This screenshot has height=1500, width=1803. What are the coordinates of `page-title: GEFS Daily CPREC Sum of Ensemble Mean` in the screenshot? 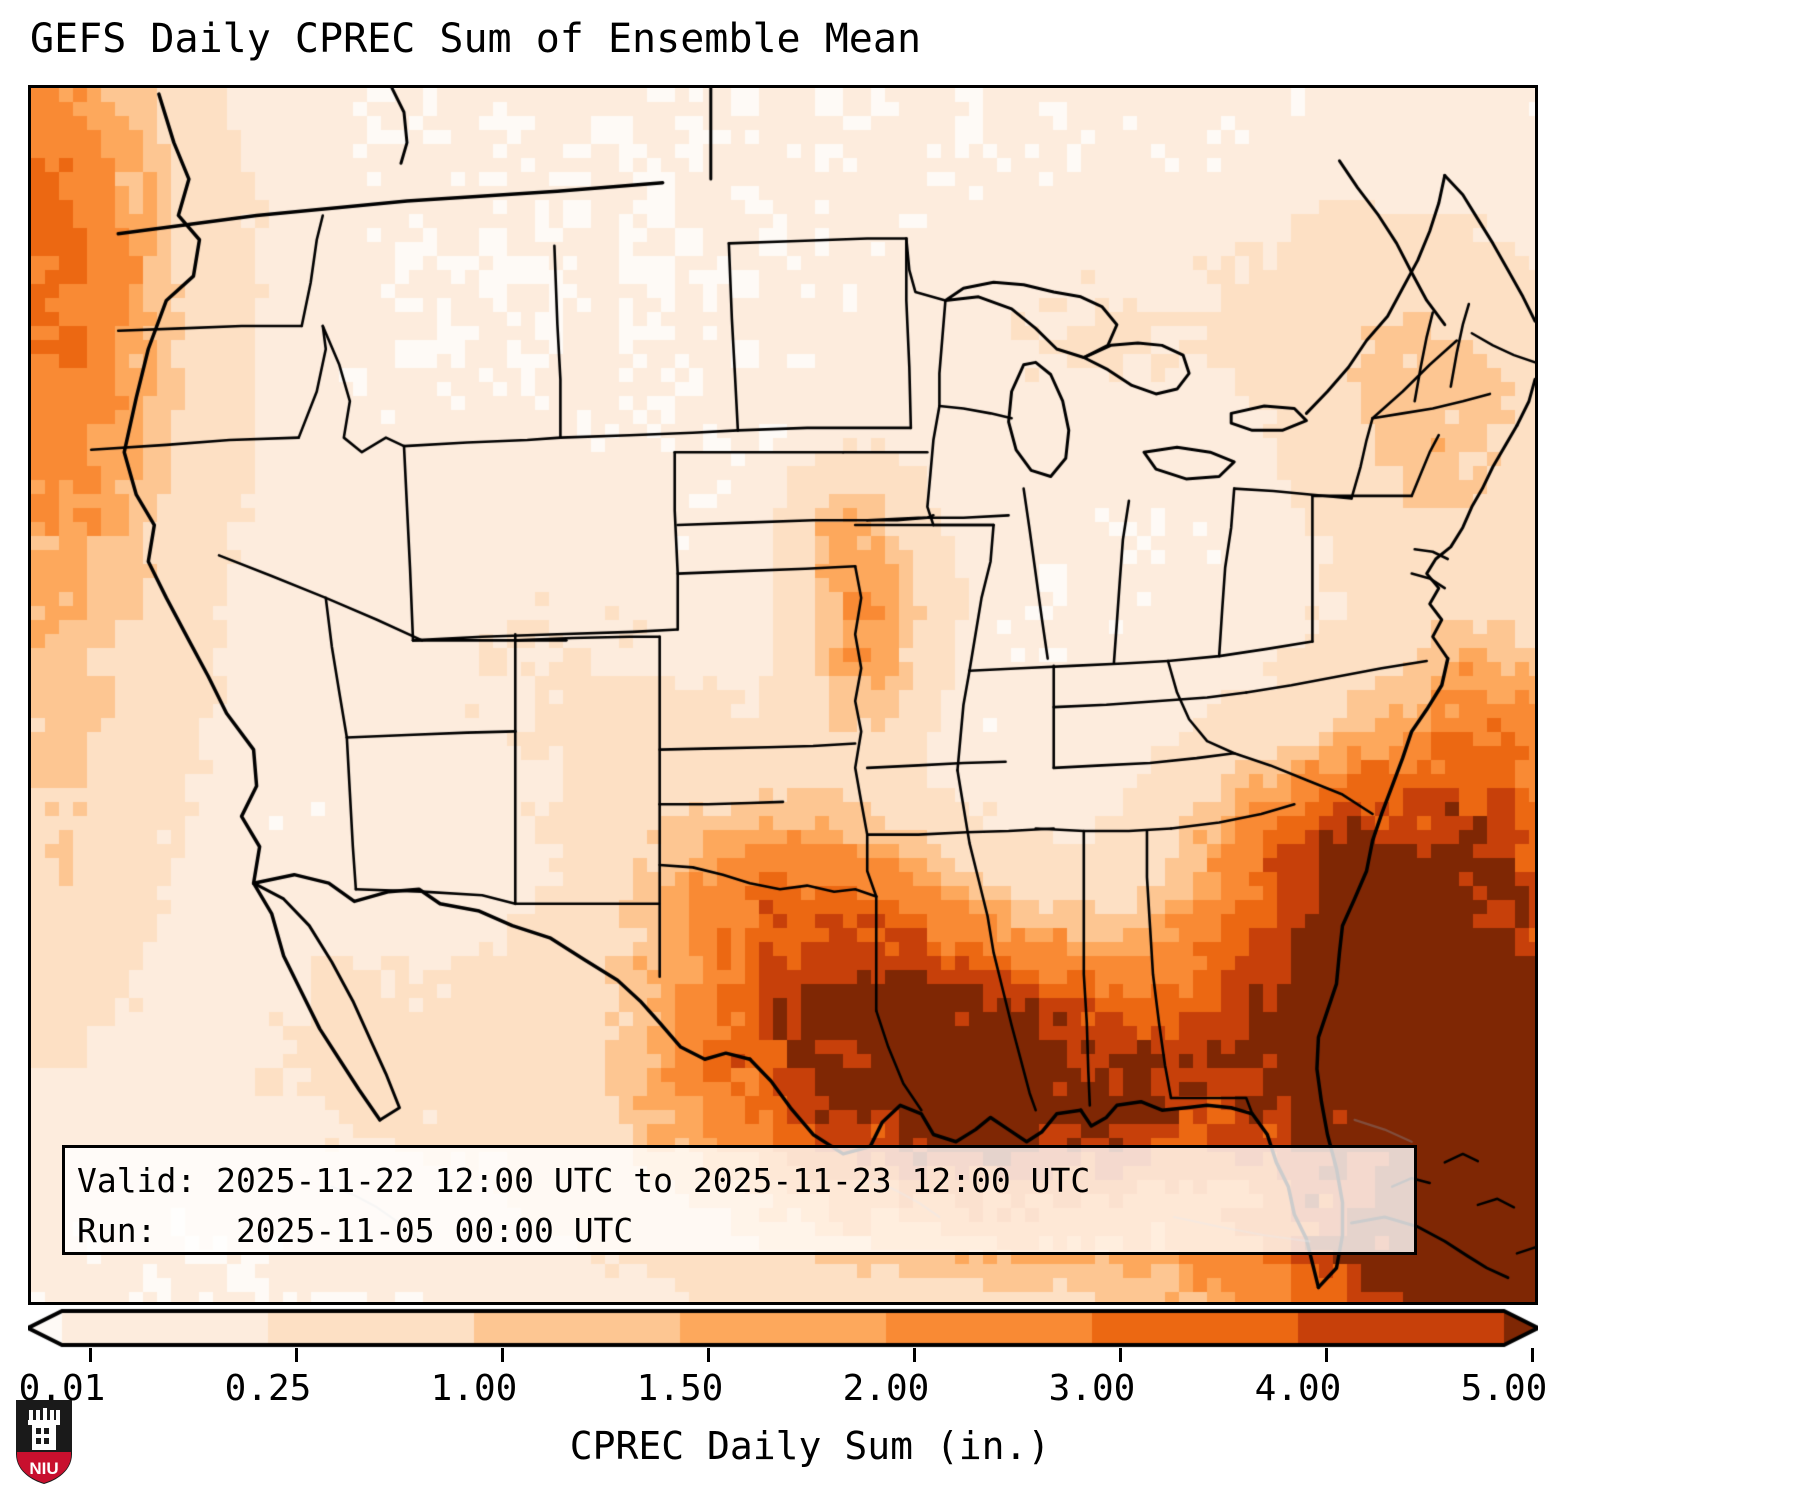 It's located at (476, 39).